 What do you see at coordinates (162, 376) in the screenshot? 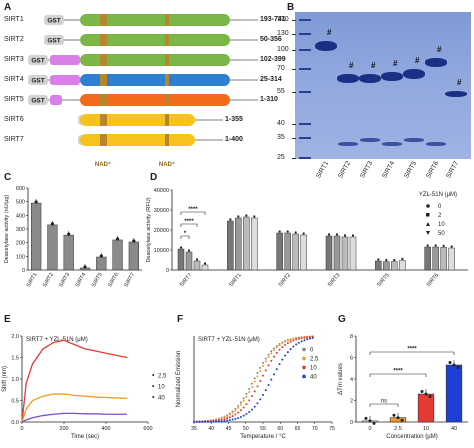
I see `legend-label: 2.5` at bounding box center [162, 376].